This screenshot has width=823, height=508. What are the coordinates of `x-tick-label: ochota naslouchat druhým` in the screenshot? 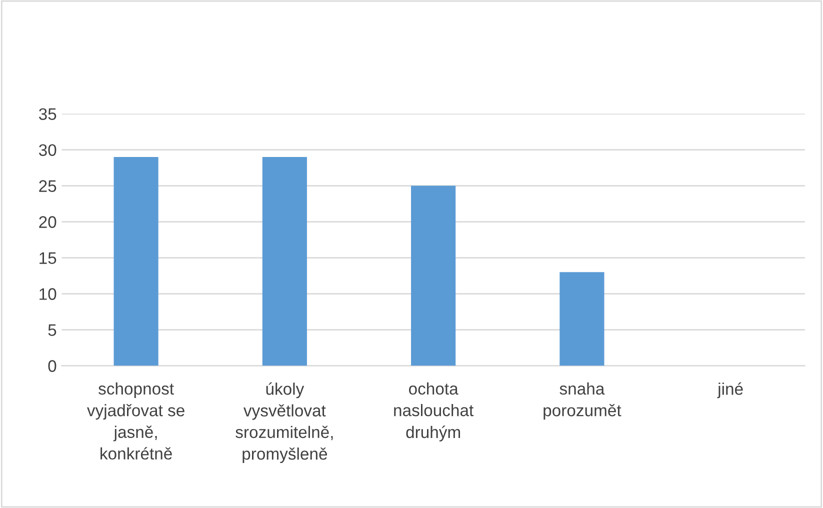 It's located at (434, 412).